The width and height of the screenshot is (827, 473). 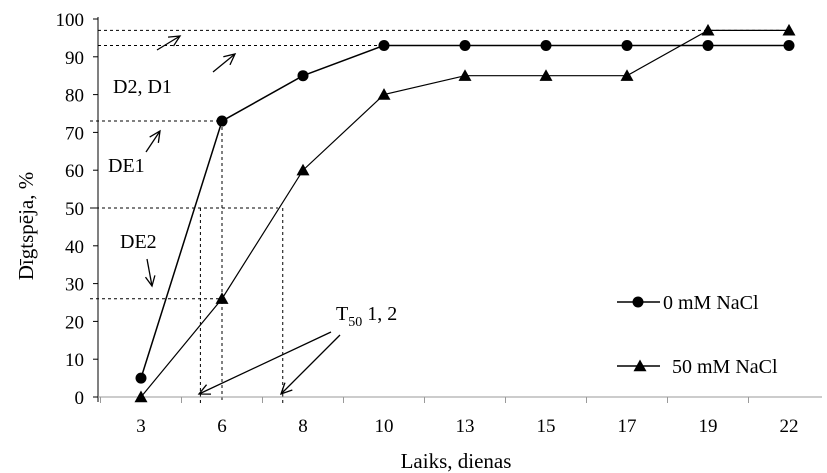 I want to click on legend-marker-circle, so click(x=638, y=302).